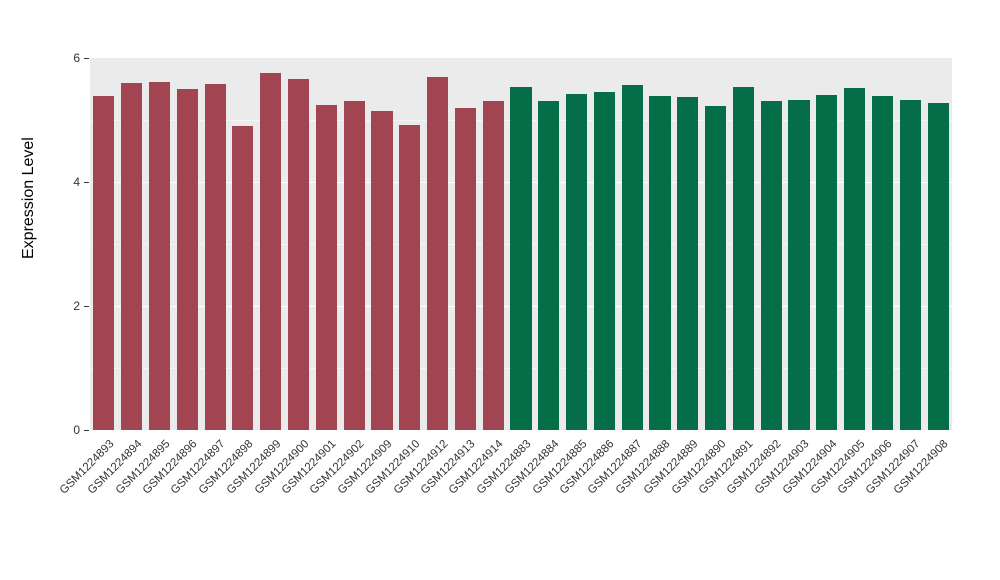  What do you see at coordinates (243, 278) in the screenshot?
I see `bar-GSM1224898` at bounding box center [243, 278].